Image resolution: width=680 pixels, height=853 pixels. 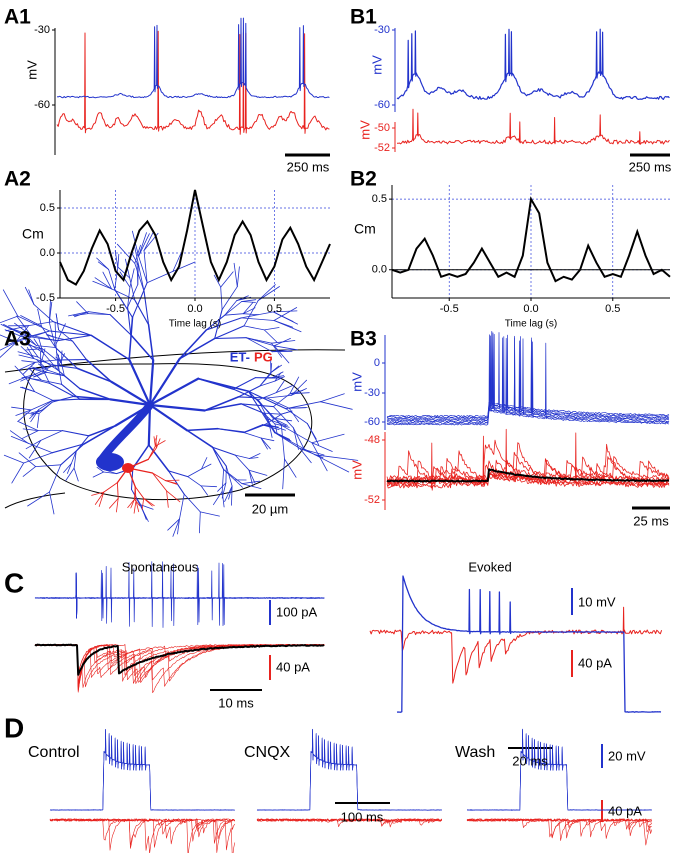 I want to click on panel-label: B1, so click(x=363, y=17).